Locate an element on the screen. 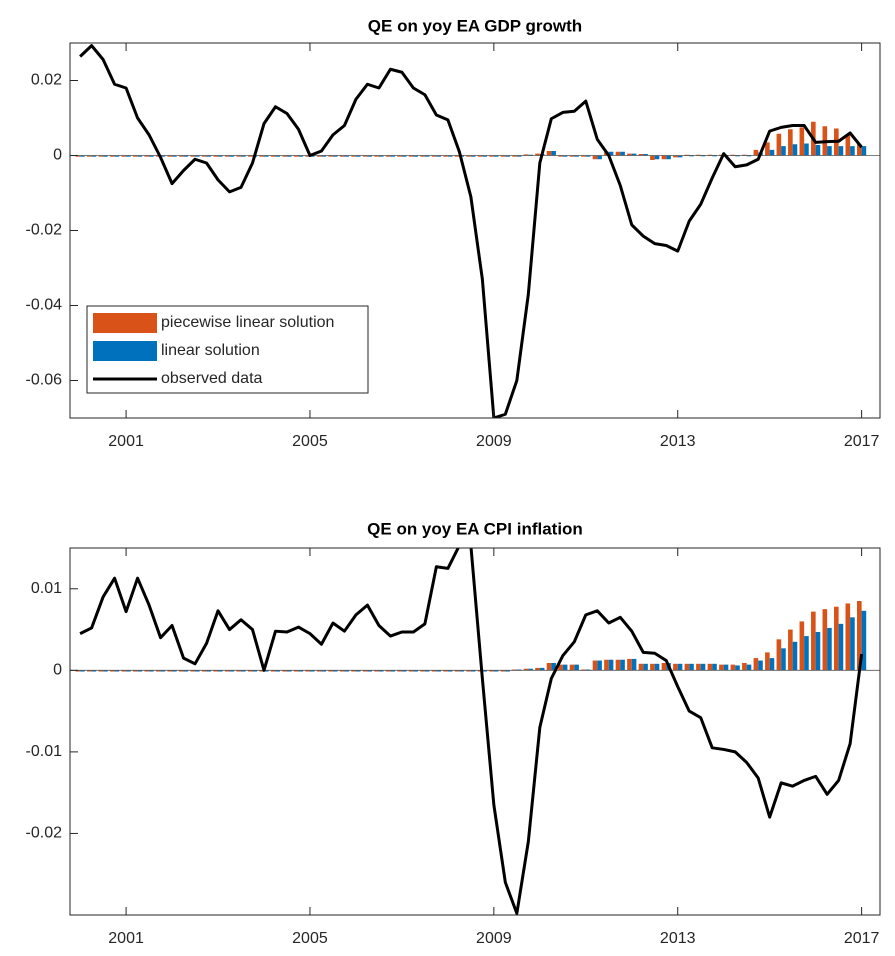 This screenshot has height=956, width=895. legend-label: piecewise linear solution is located at coordinates (247, 322).